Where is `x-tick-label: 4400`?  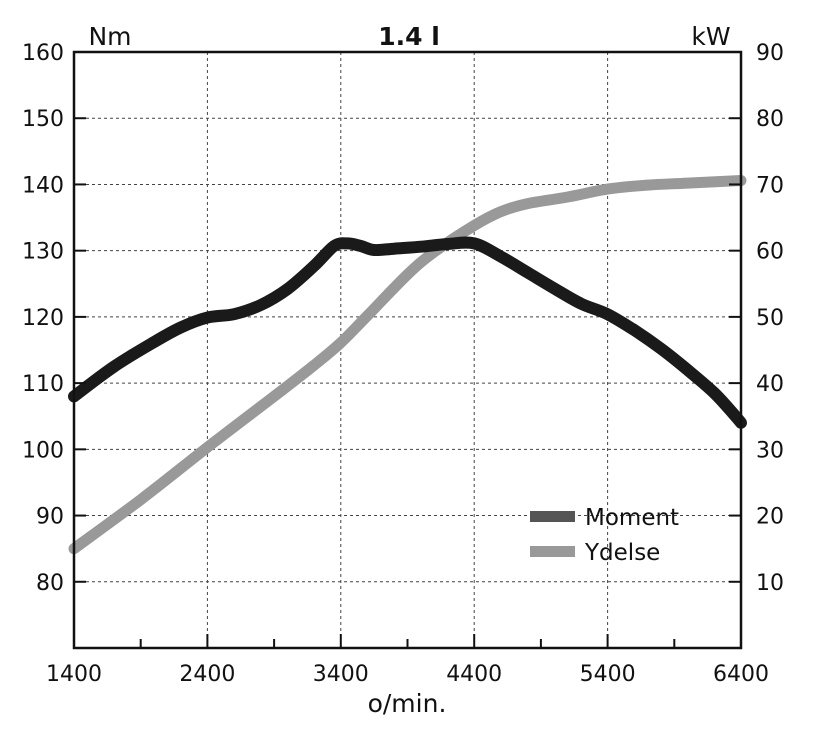
x-tick-label: 4400 is located at coordinates (474, 674).